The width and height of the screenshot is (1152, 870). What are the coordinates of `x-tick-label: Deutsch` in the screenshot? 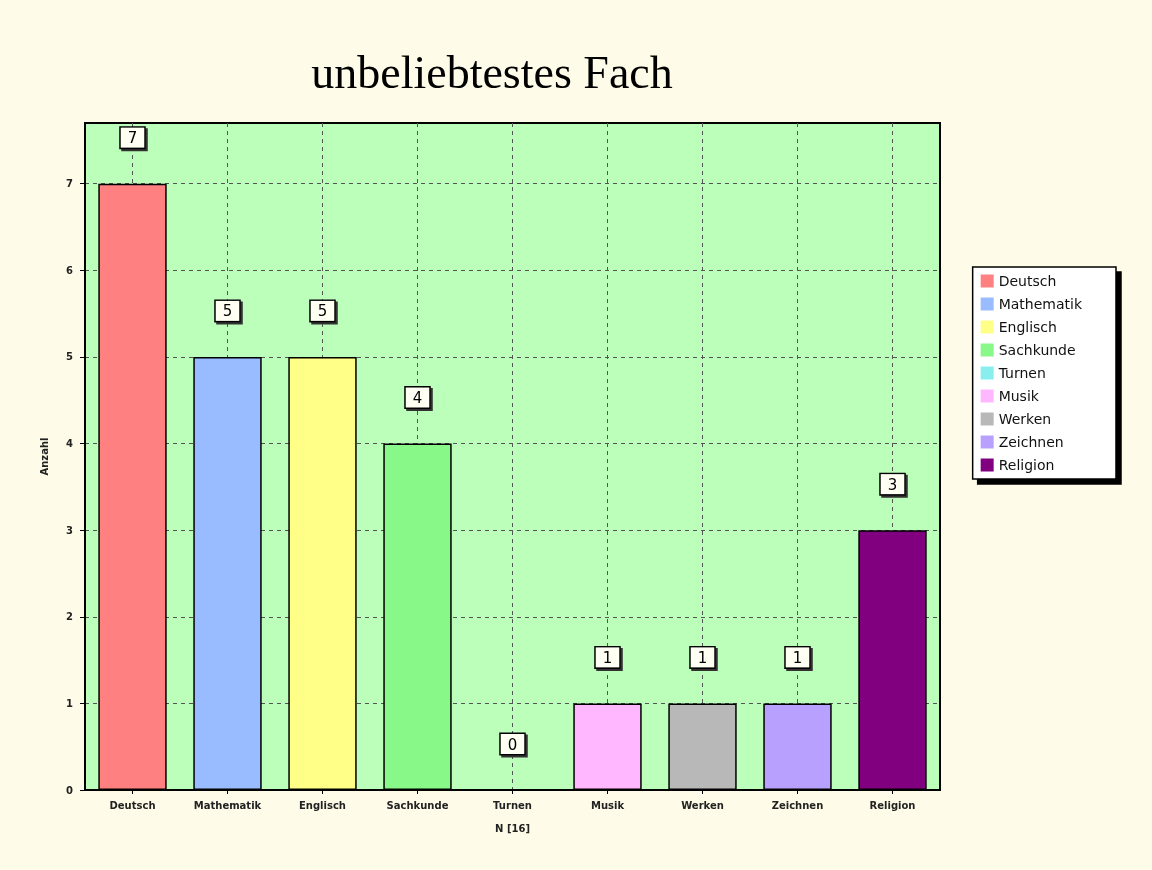 It's located at (132, 805).